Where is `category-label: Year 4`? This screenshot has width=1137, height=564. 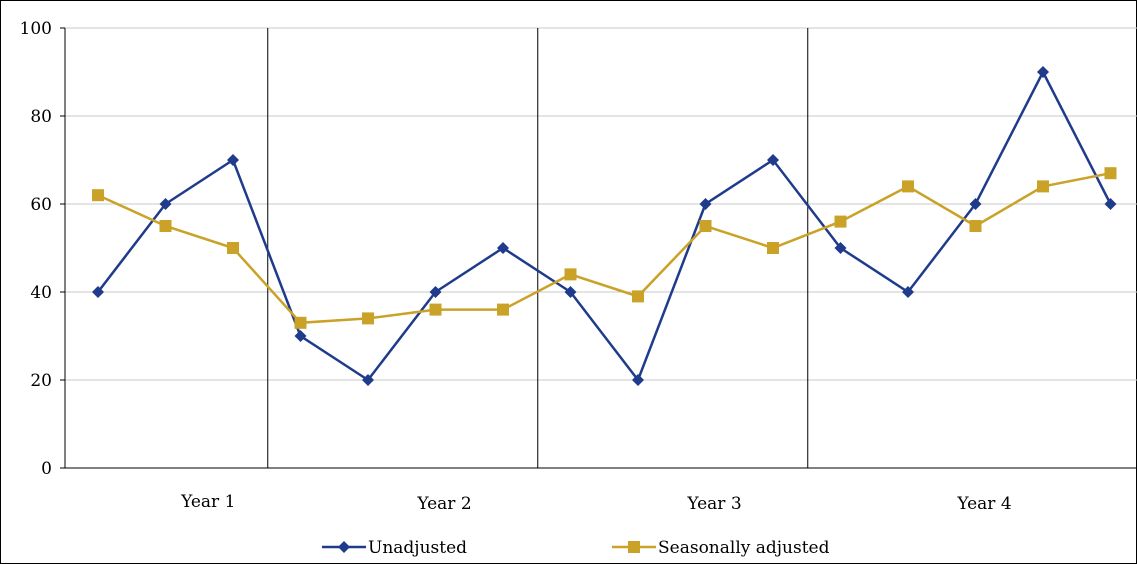 category-label: Year 4 is located at coordinates (983, 504).